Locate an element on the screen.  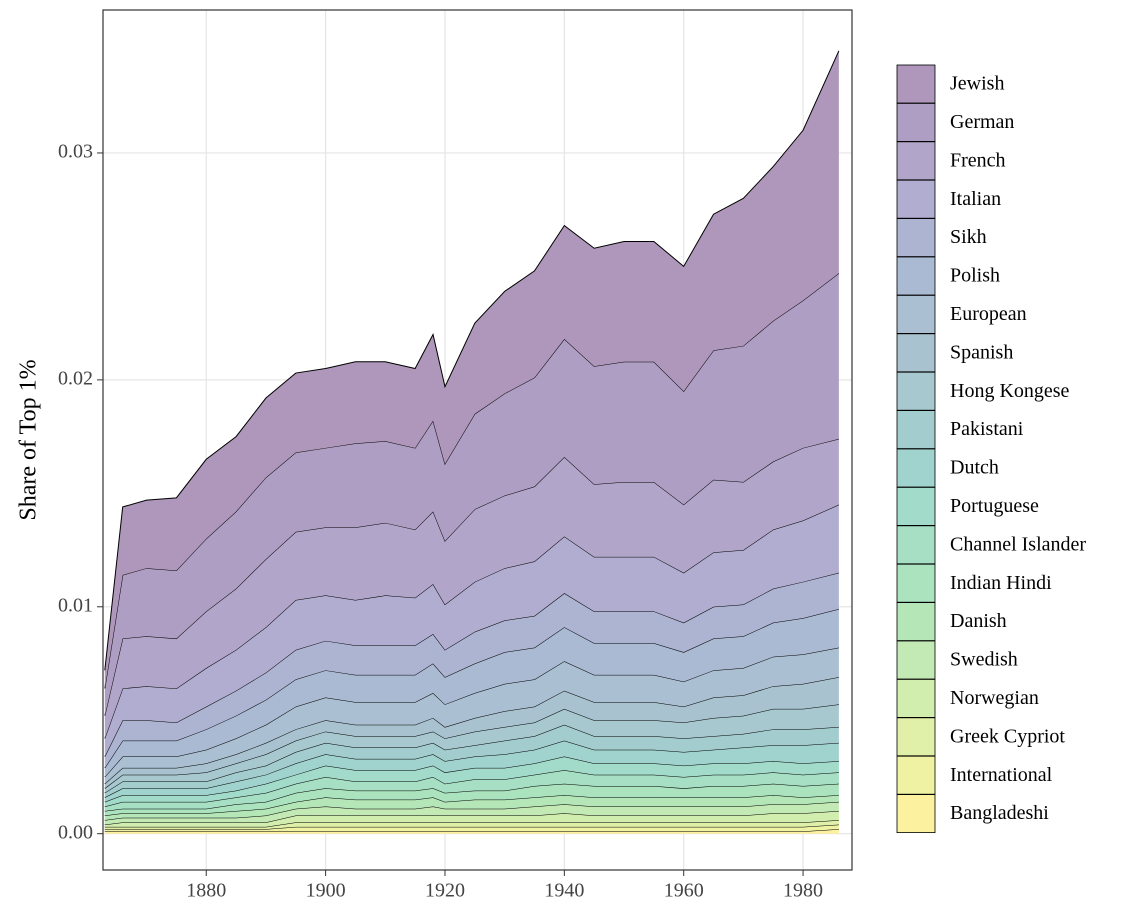
legend-label: European is located at coordinates (988, 314).